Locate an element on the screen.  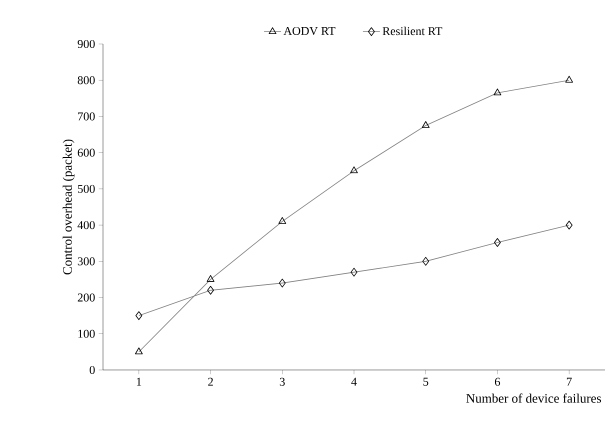
legend-label: AODV RT is located at coordinates (310, 31).